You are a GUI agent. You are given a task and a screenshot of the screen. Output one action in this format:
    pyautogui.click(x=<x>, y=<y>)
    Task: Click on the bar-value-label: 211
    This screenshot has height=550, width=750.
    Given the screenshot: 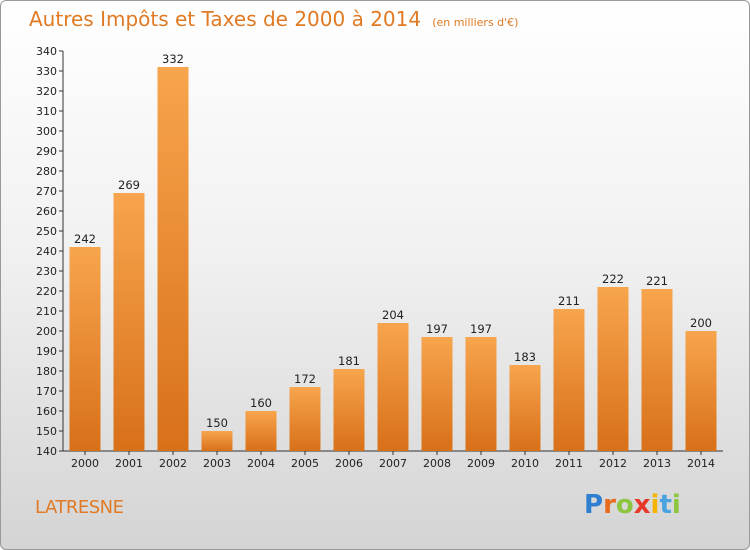 What is the action you would take?
    pyautogui.click(x=569, y=301)
    